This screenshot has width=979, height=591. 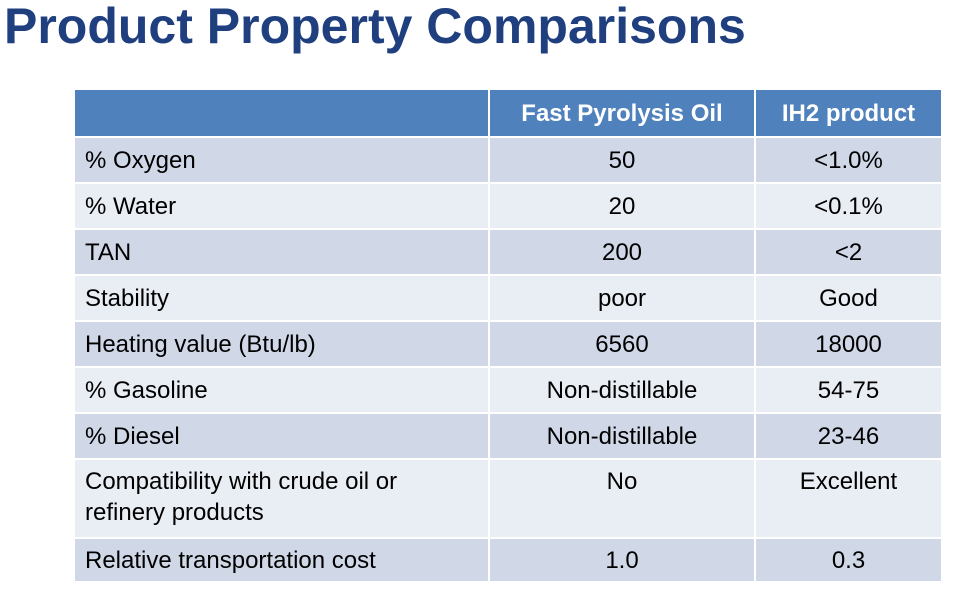 What do you see at coordinates (848, 160) in the screenshot?
I see `ih2-value: <1.0%` at bounding box center [848, 160].